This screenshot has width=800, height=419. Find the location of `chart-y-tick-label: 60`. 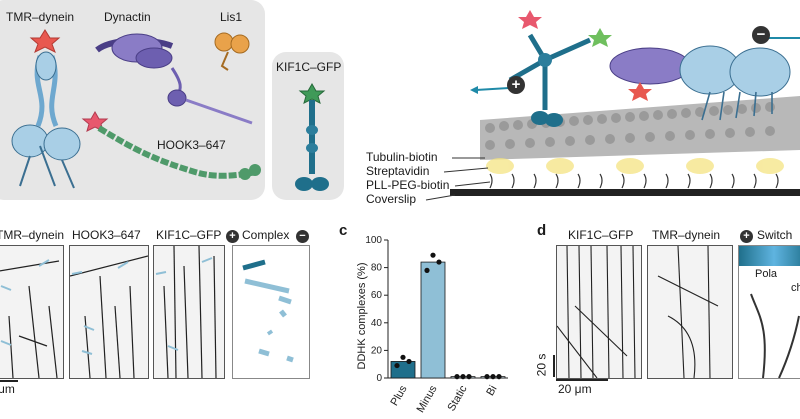

chart-y-tick-label: 60 is located at coordinates (377, 295).